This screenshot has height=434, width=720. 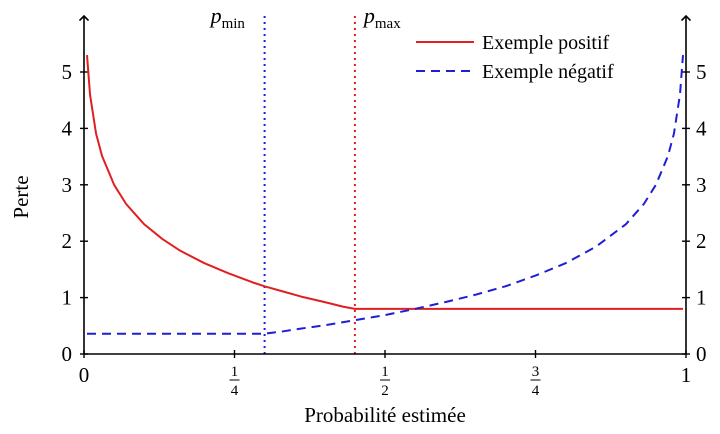 I want to click on threshold-label-min: pmin, so click(x=227, y=17).